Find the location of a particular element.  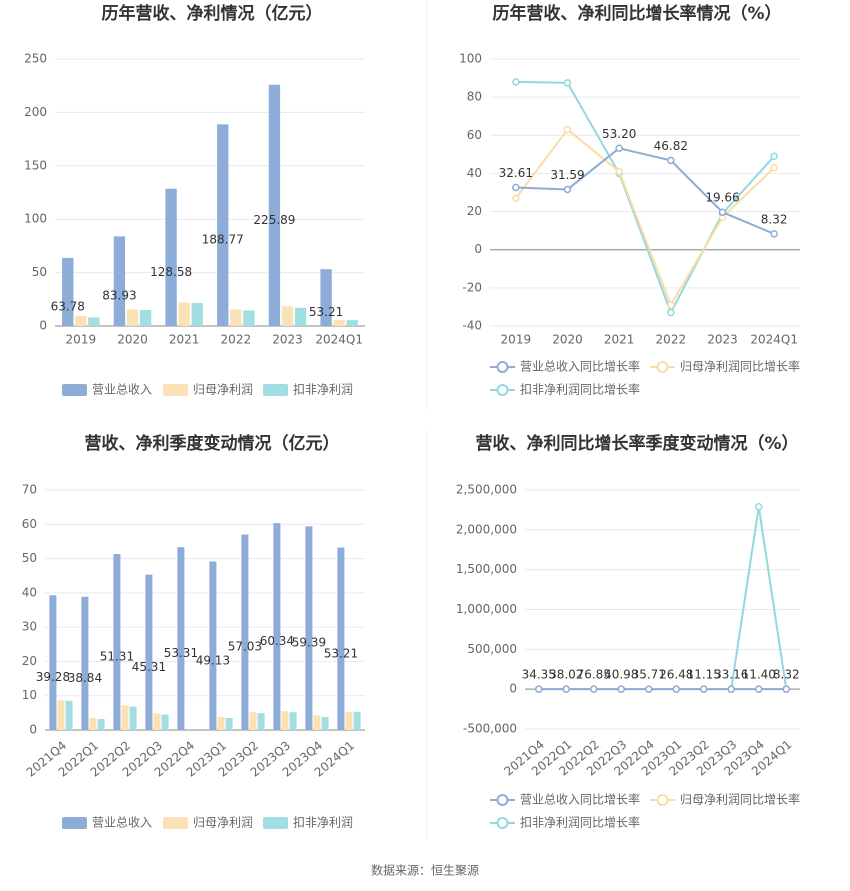

value-label: 8.32 is located at coordinates (774, 219).